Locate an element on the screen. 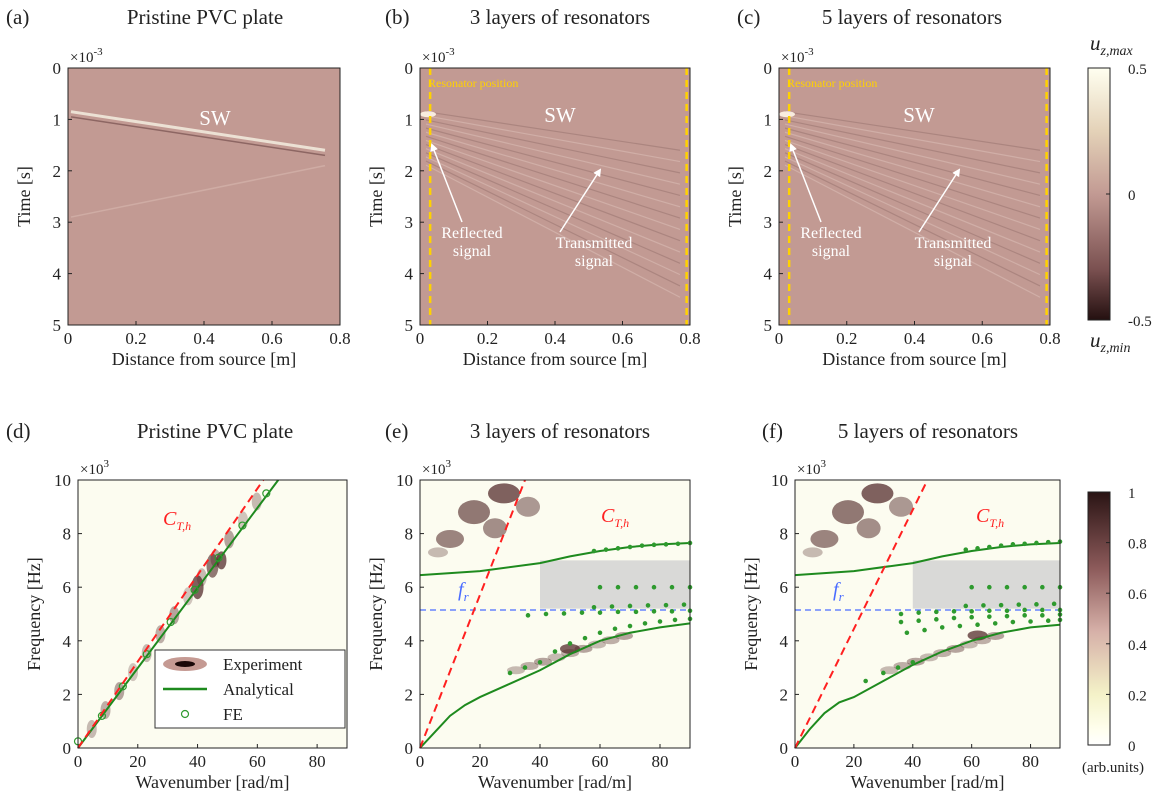 This screenshot has width=1160, height=799. x-axis-label: Distance from source [m] is located at coordinates (555, 359).